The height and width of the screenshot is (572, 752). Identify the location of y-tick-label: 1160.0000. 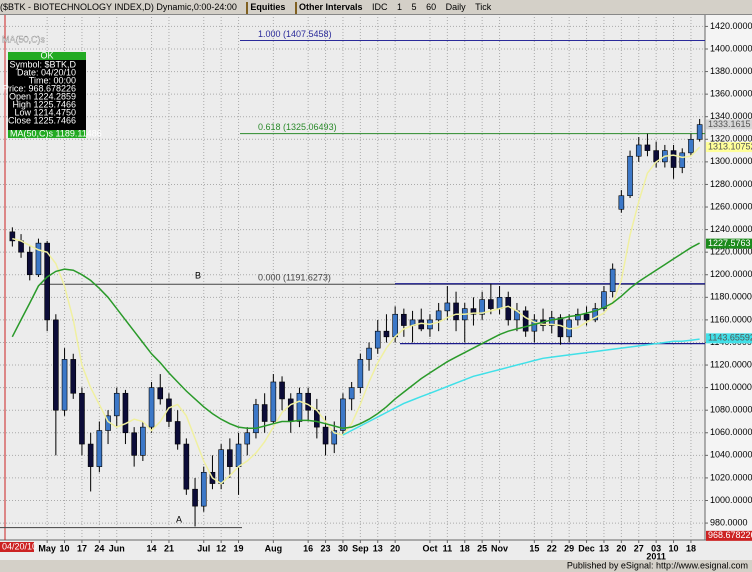
(731, 319).